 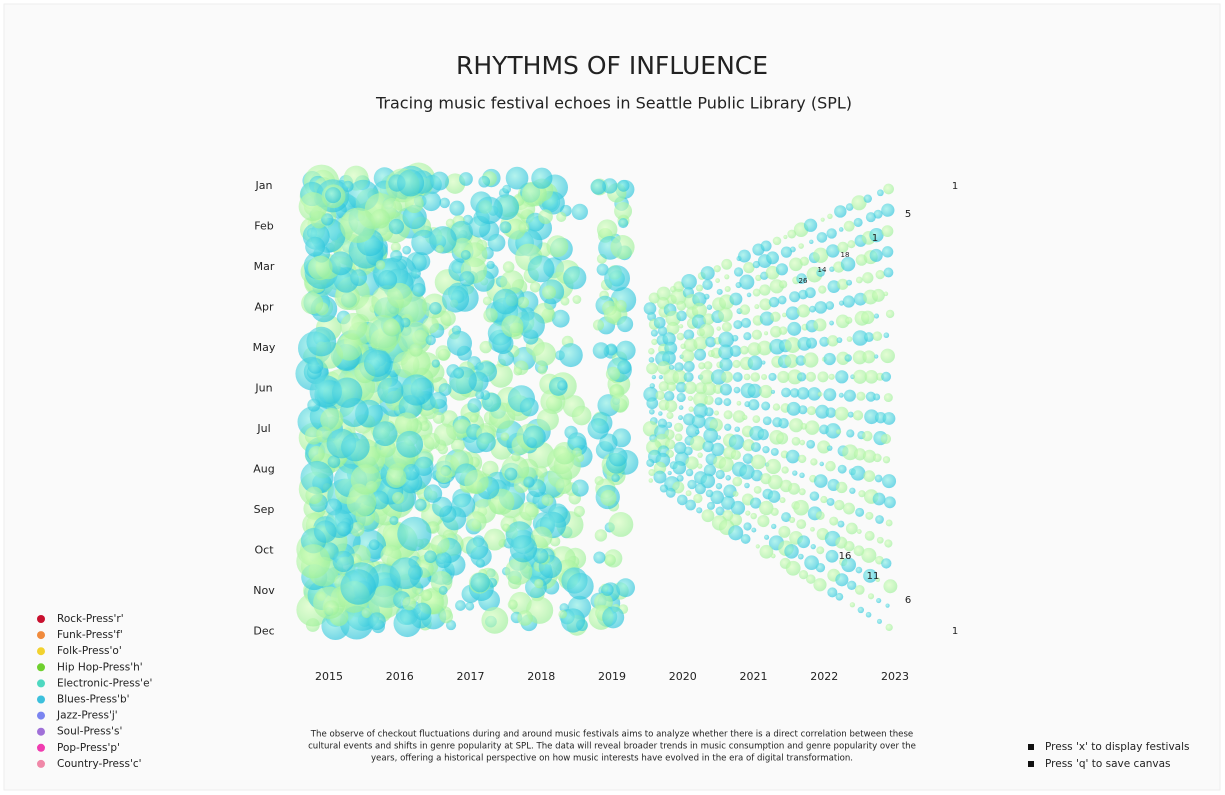 What do you see at coordinates (895, 676) in the screenshot?
I see `year-label: 2023` at bounding box center [895, 676].